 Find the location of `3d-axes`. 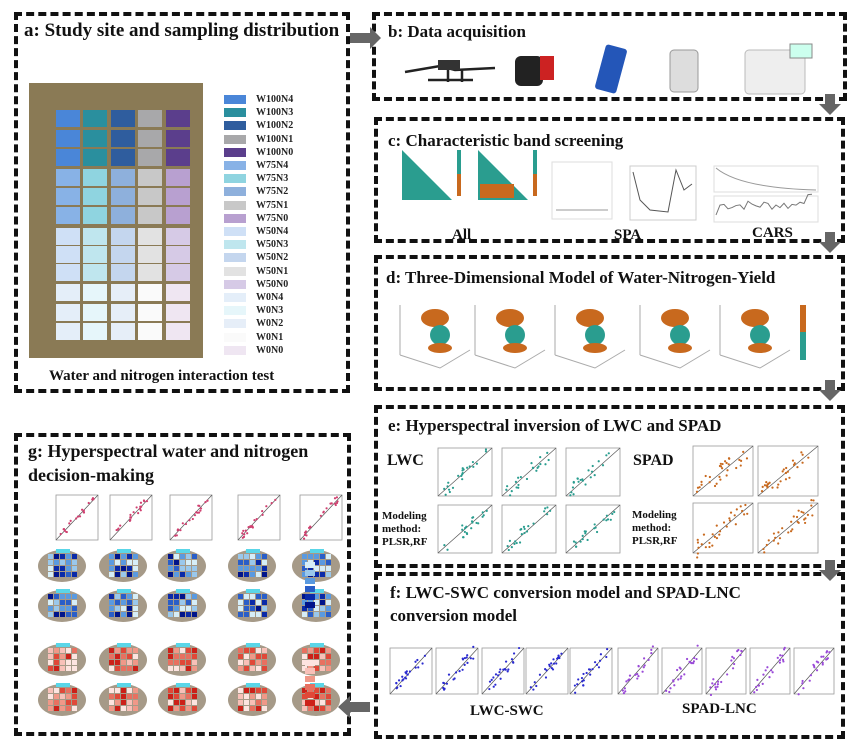

3d-axes is located at coordinates (590, 359).